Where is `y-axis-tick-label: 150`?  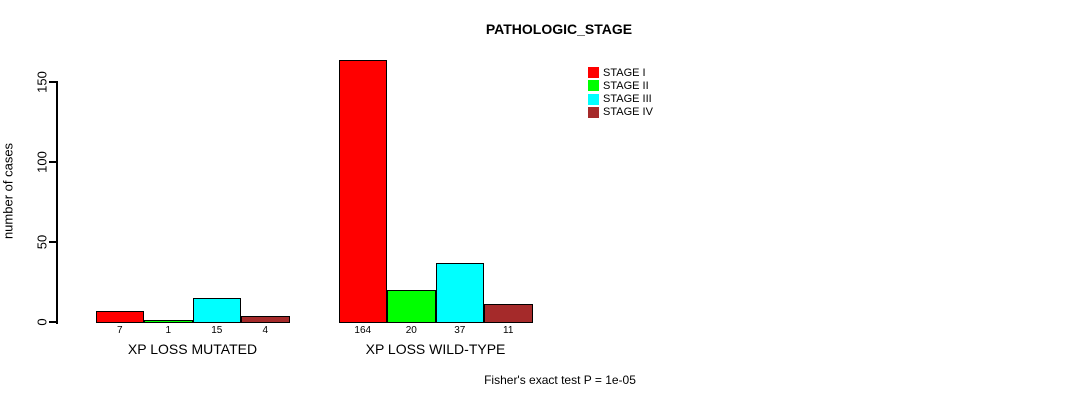
y-axis-tick-label: 150 is located at coordinates (42, 82).